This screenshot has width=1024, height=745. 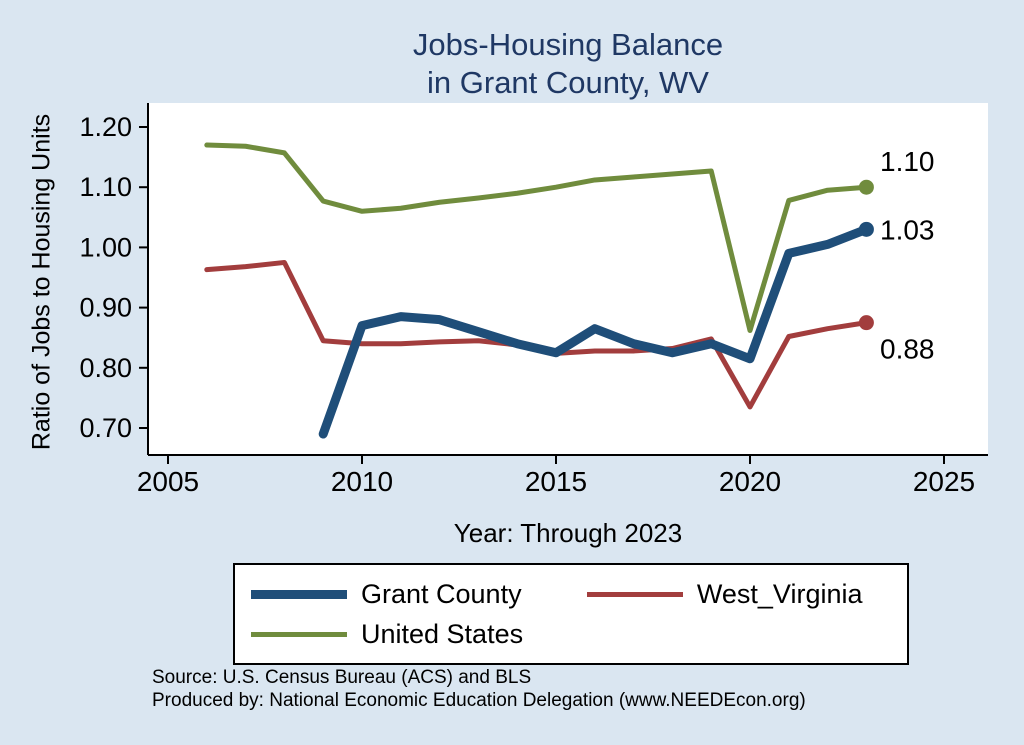 What do you see at coordinates (342, 677) in the screenshot?
I see `source-line: Source: U.S. Census Bureau (ACS) and BLS` at bounding box center [342, 677].